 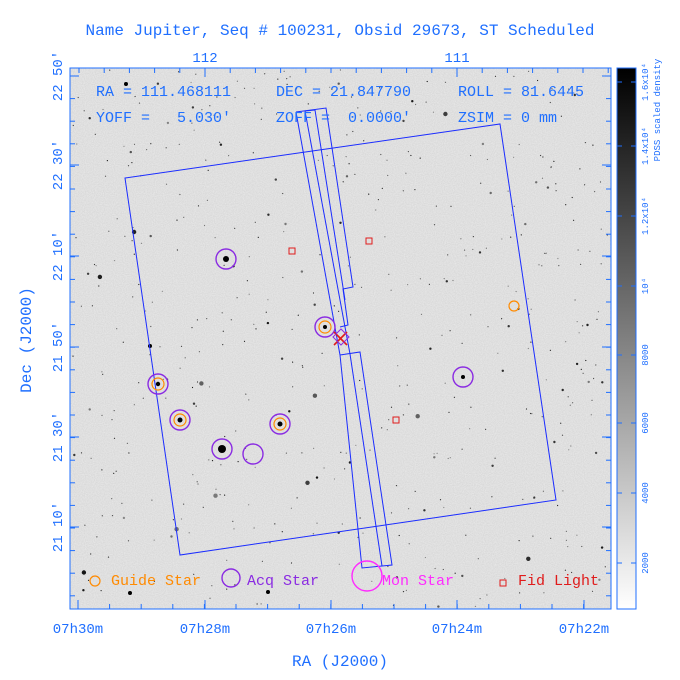 I want to click on fid-light, so click(x=369, y=241).